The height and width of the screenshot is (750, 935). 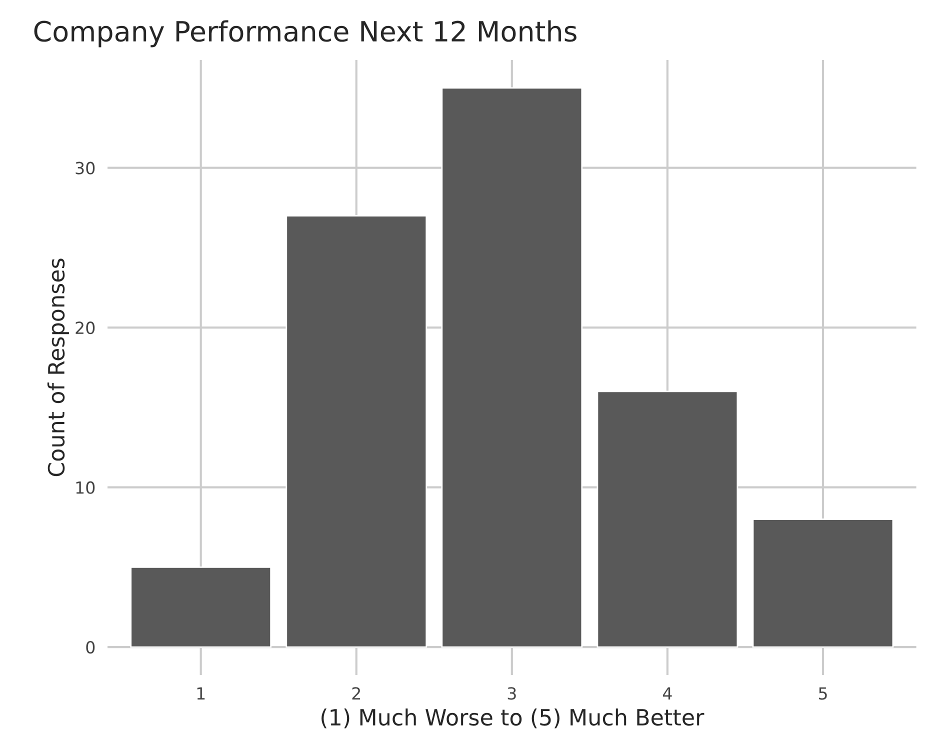 What do you see at coordinates (58, 367) in the screenshot?
I see `y-axis-title: Count of Responses` at bounding box center [58, 367].